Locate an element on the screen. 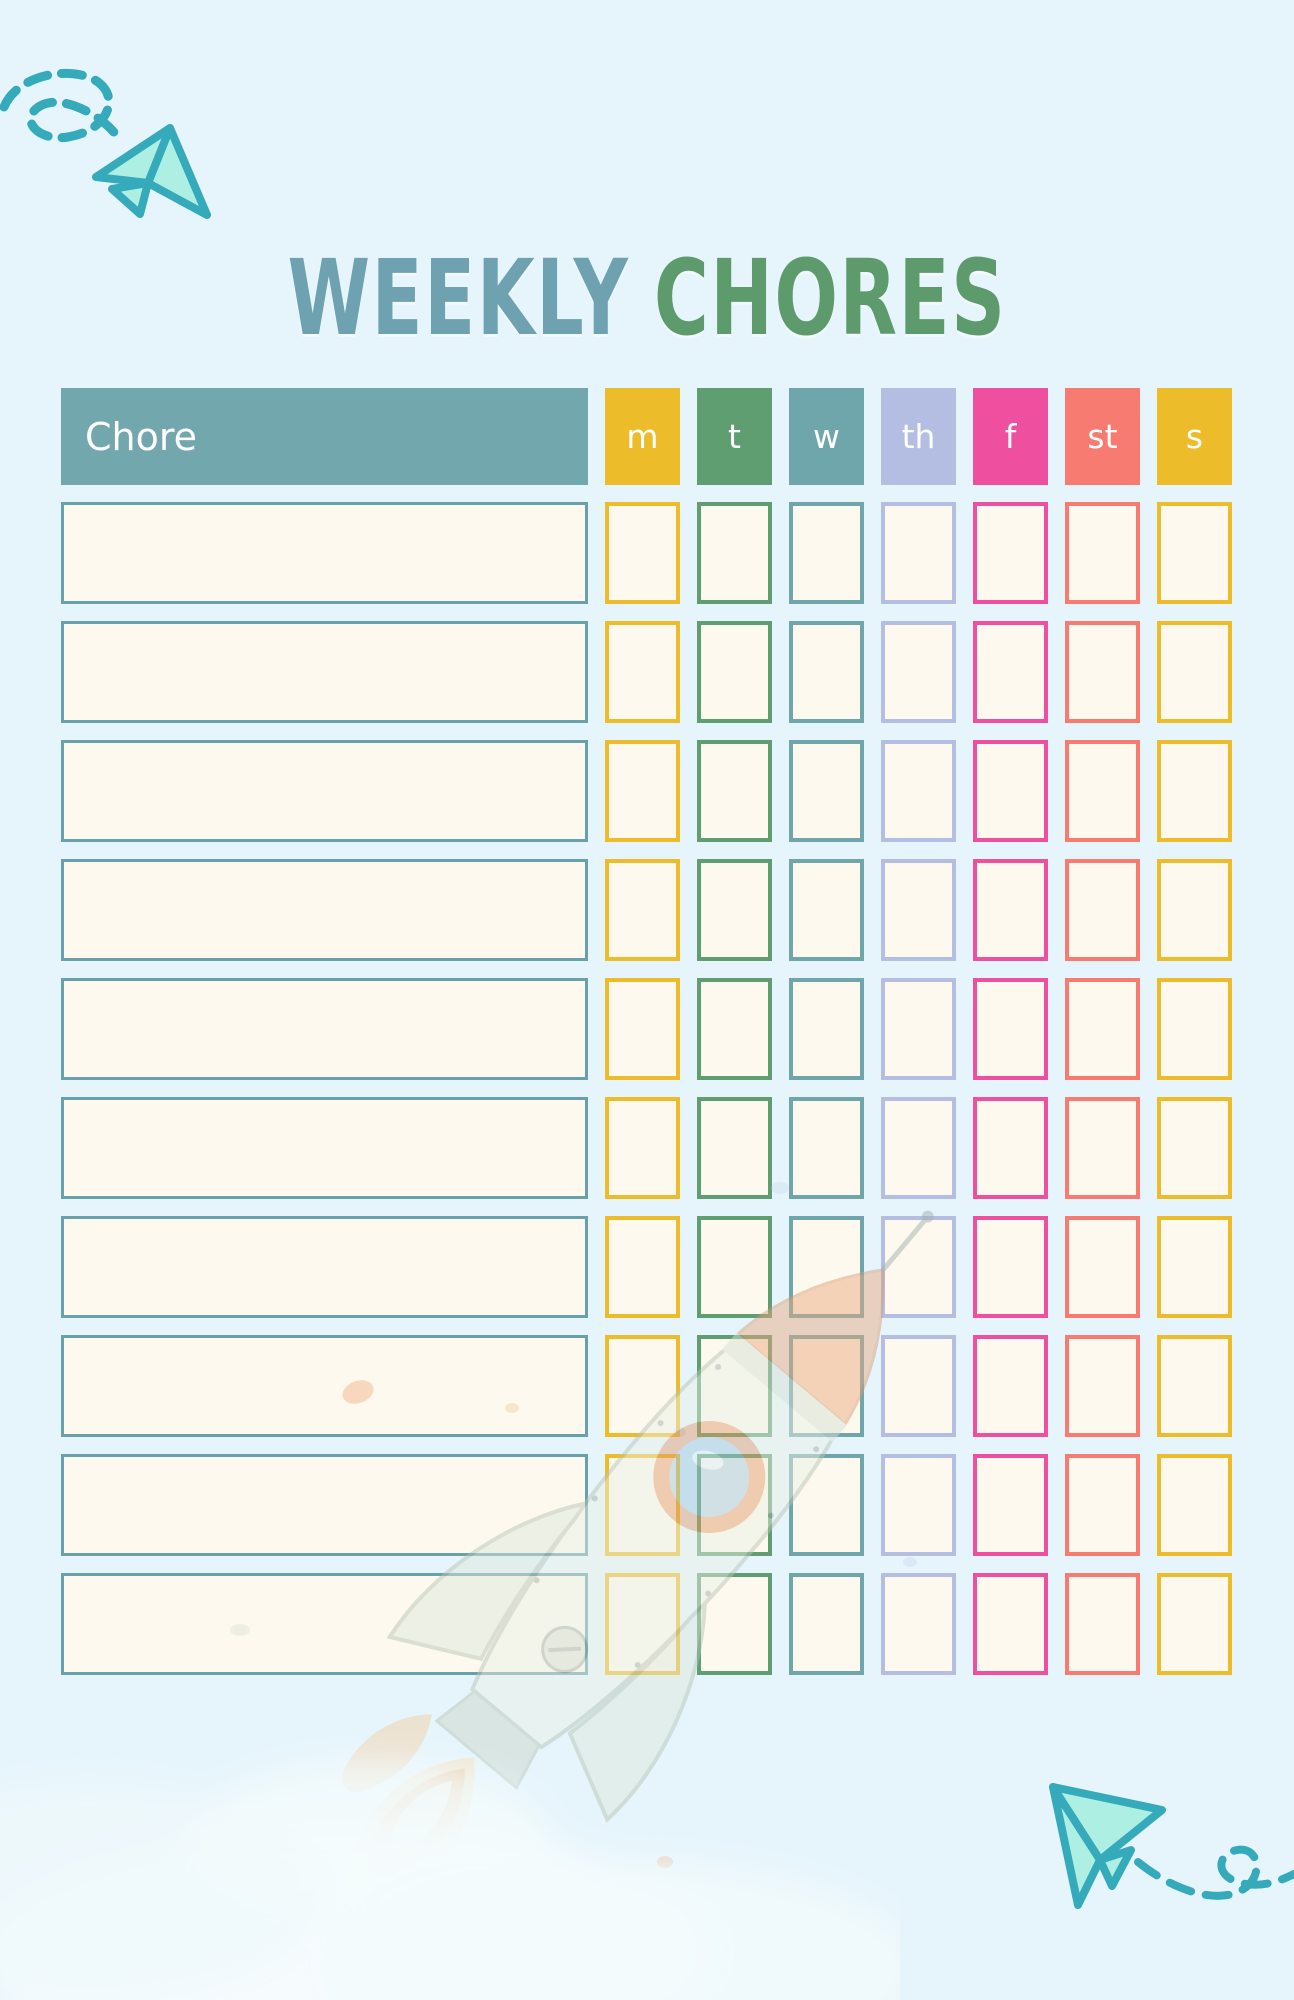  checkbox-s-row4 is located at coordinates (1194, 910).